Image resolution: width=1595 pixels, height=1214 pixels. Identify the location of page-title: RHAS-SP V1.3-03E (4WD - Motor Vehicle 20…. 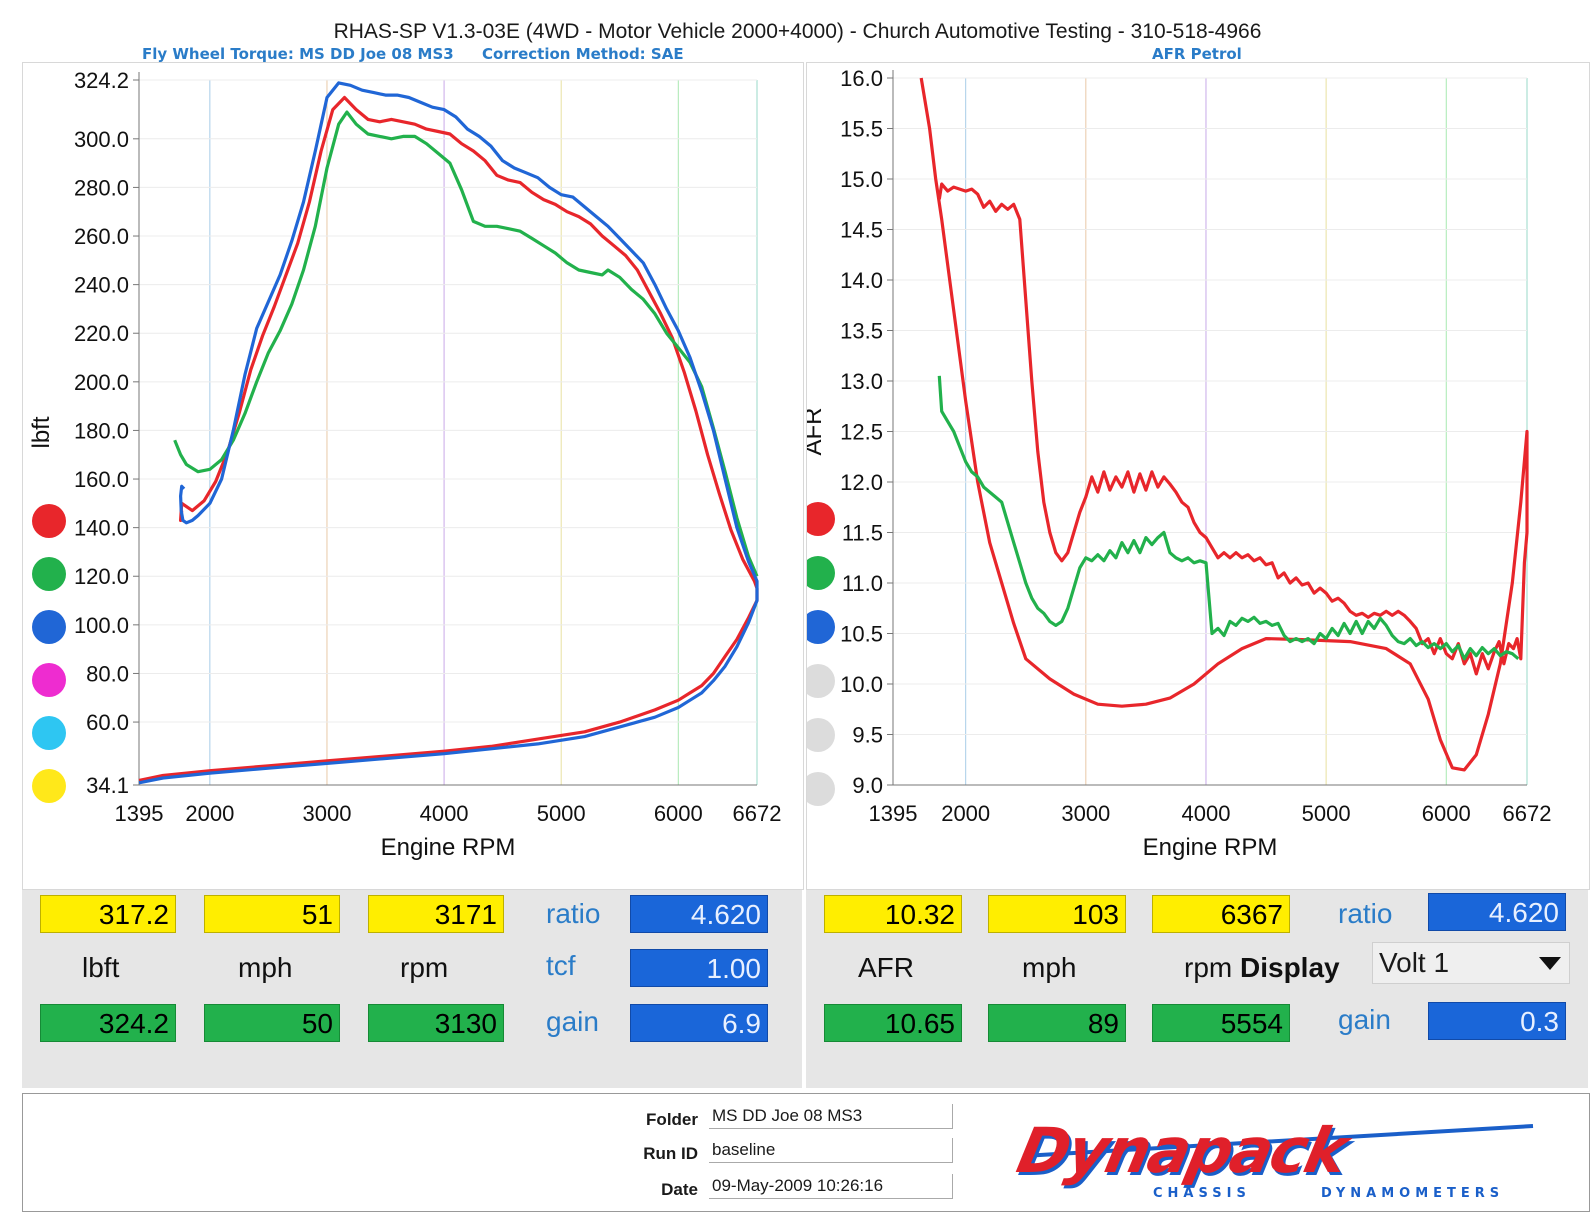
(797, 31).